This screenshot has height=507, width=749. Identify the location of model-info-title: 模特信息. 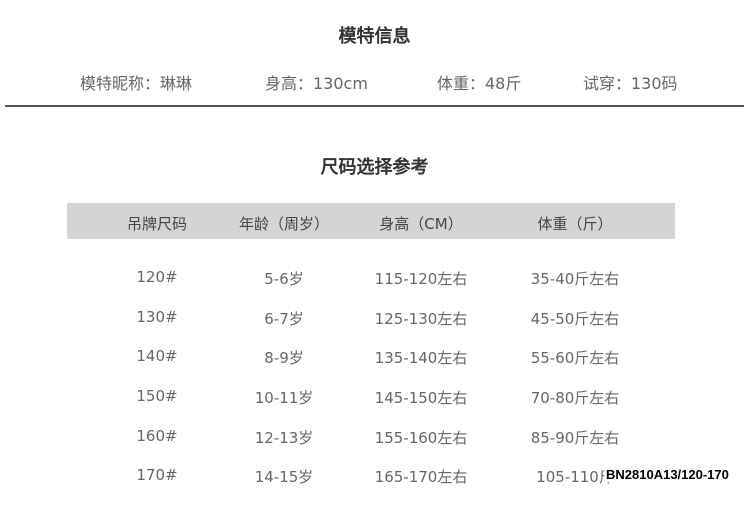
(374, 36).